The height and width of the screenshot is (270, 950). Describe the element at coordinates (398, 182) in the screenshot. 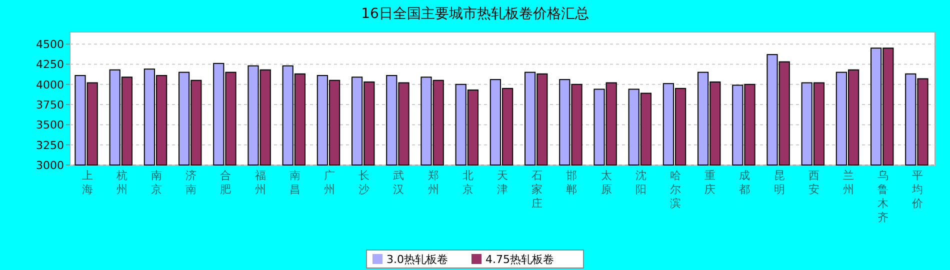

I see `x-tick-label: 武汉` at that location.